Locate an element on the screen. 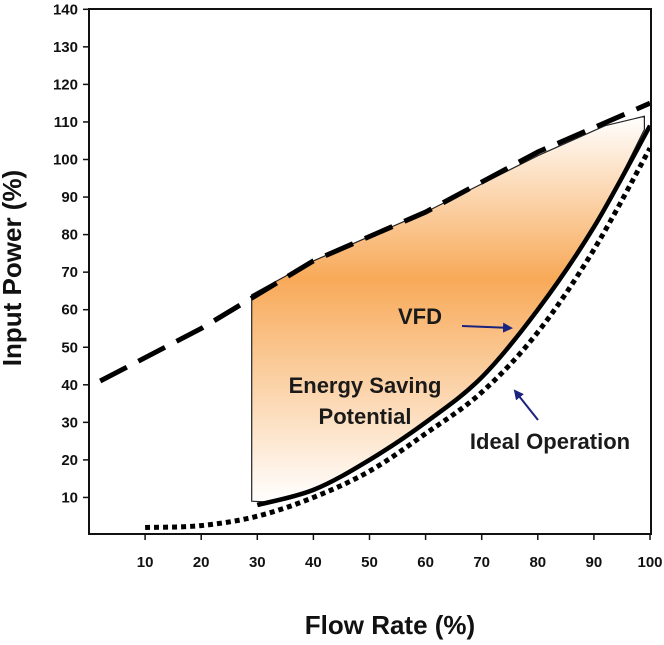 This screenshot has width=664, height=645. x-tick-label: 60 is located at coordinates (425, 562).